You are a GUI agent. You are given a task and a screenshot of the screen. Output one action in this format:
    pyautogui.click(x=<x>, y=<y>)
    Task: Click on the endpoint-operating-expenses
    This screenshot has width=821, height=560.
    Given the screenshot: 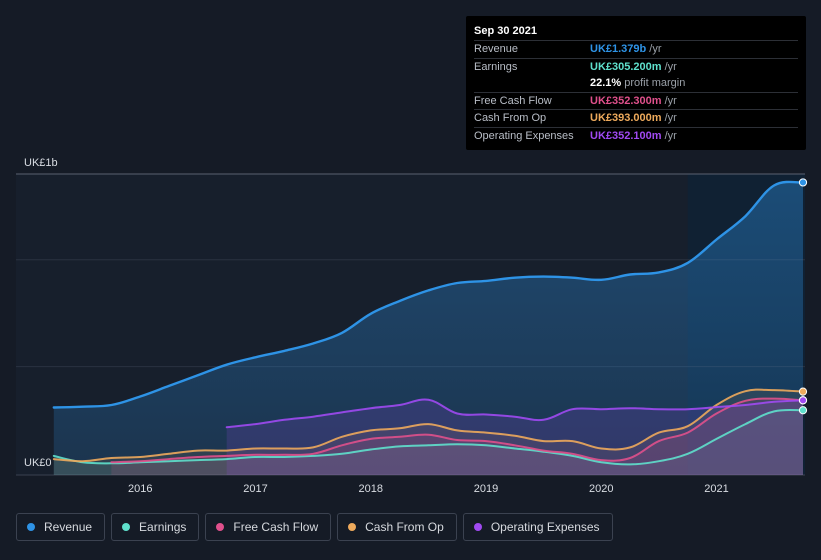 What is the action you would take?
    pyautogui.click(x=803, y=400)
    